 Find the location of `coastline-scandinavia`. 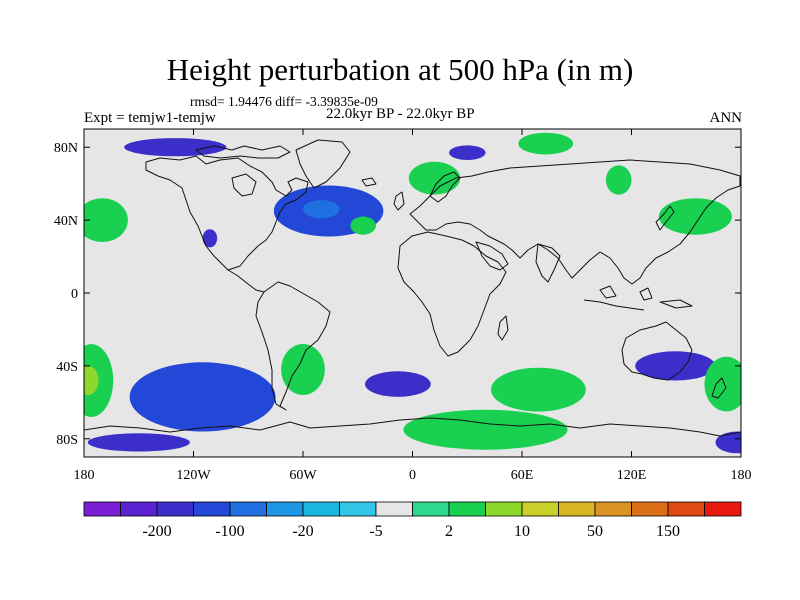

coastline-scandinavia is located at coordinates (445, 187).